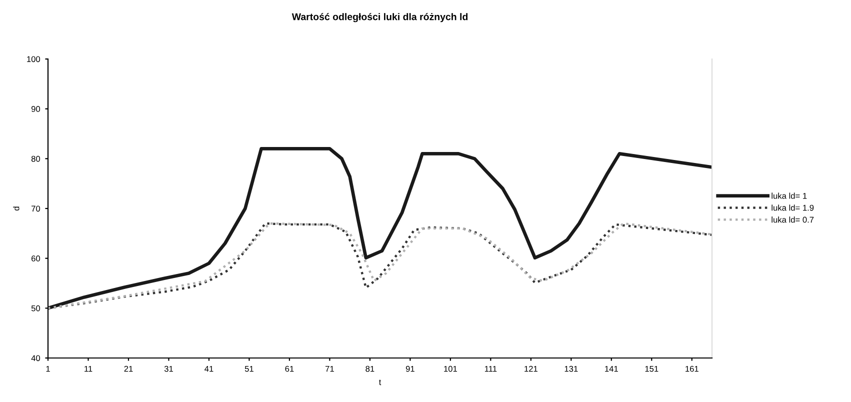  Describe the element at coordinates (35, 109) in the screenshot. I see `y-tick-label: 90` at that location.